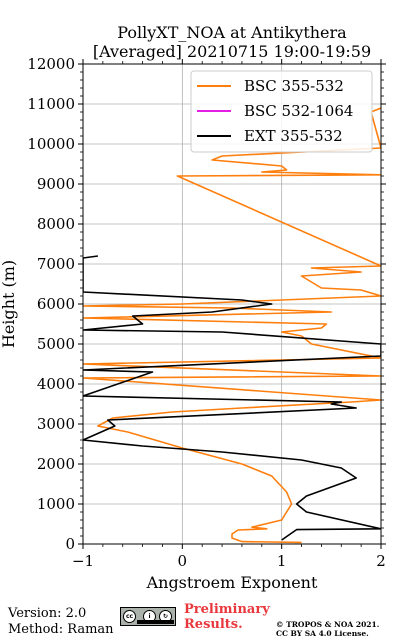  I want to click on method-text: Method: Raman, so click(61, 629).